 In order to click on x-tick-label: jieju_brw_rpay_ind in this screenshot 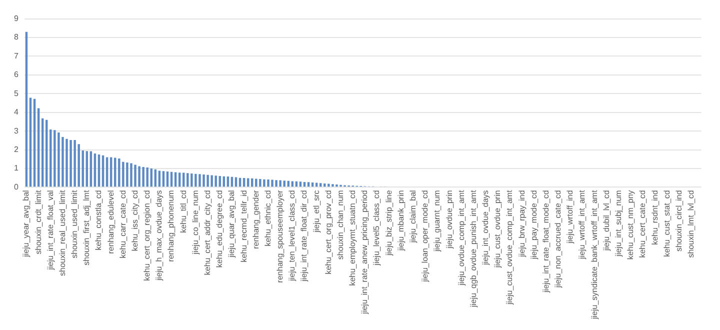, I will do `click(521, 224)`.